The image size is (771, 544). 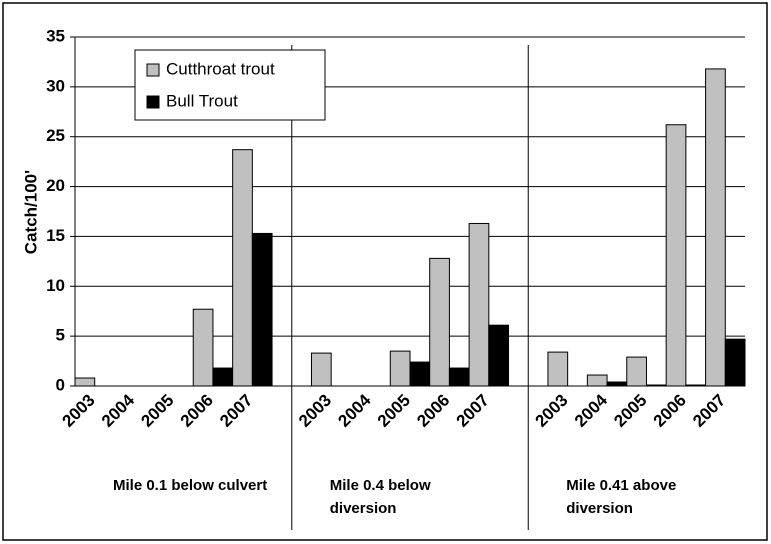 I want to click on y-tick-label: 0, so click(x=60, y=384).